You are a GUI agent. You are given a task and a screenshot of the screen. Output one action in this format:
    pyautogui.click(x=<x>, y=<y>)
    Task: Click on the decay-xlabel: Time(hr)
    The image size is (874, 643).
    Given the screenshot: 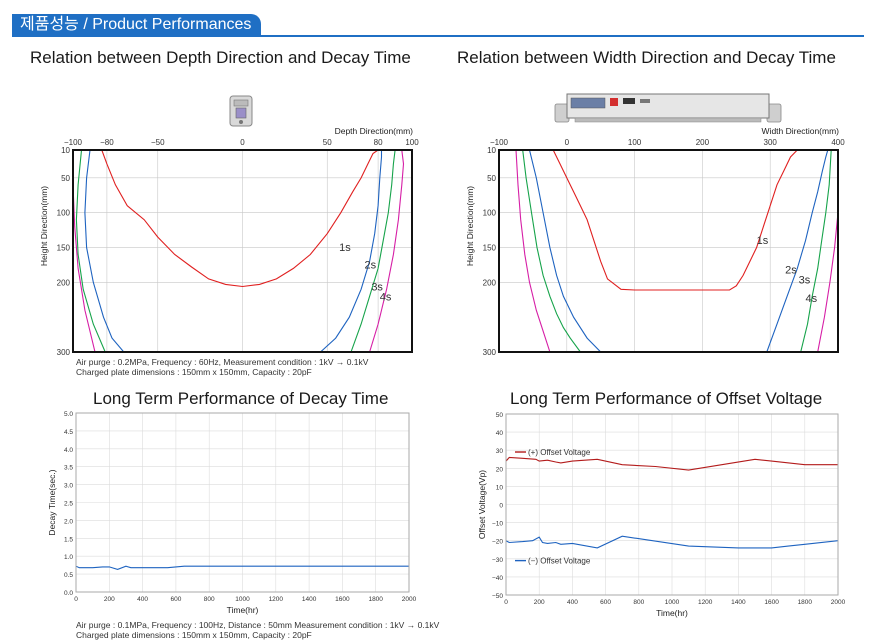 What is the action you would take?
    pyautogui.click(x=243, y=610)
    